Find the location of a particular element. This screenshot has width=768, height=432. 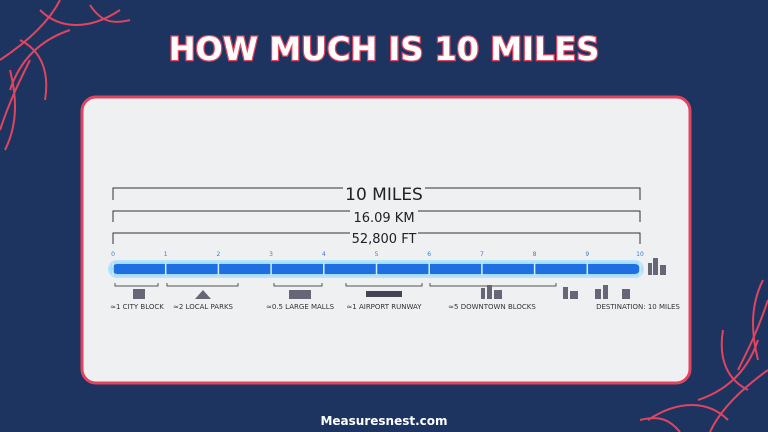

decor-top-left is located at coordinates (65, 75).